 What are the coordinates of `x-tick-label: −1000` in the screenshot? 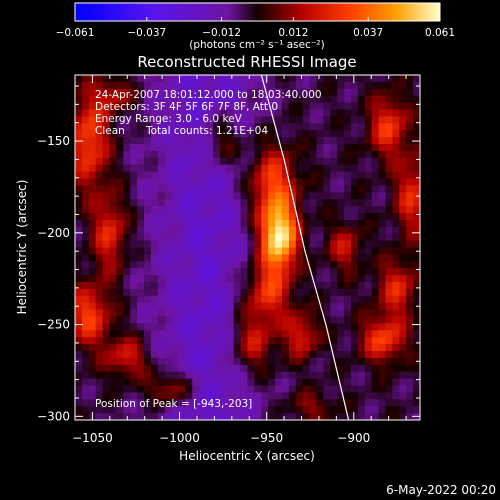 It's located at (179, 438).